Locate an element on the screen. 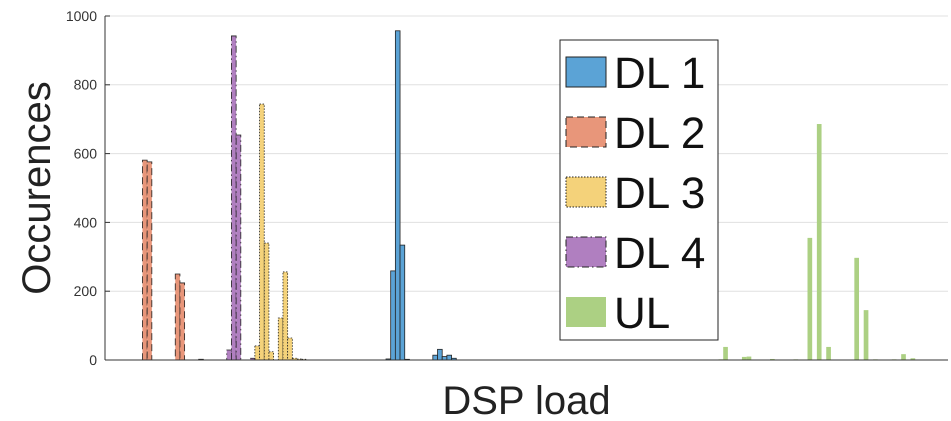  x-axis-title: DSP load is located at coordinates (526, 400).